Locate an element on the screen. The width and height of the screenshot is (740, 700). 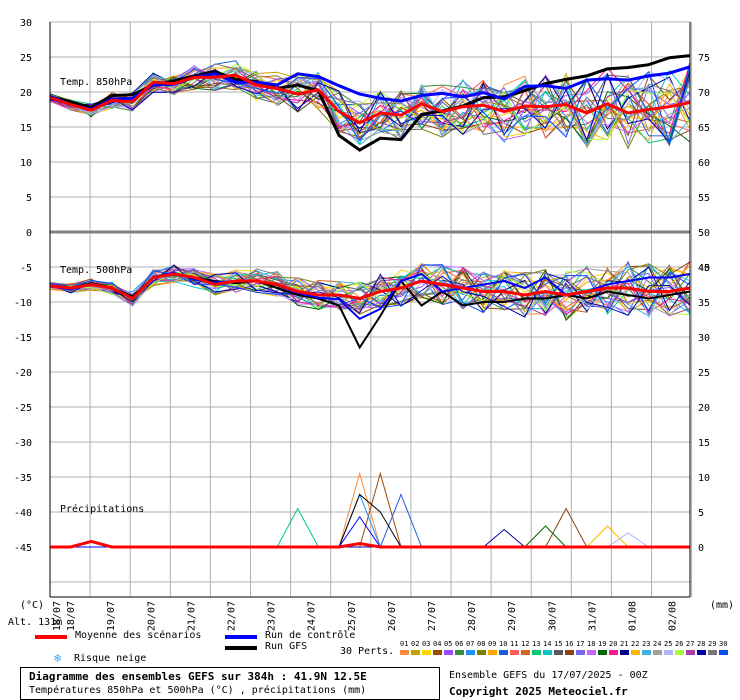
legend-gfs-swatch is located at coordinates (241, 648).